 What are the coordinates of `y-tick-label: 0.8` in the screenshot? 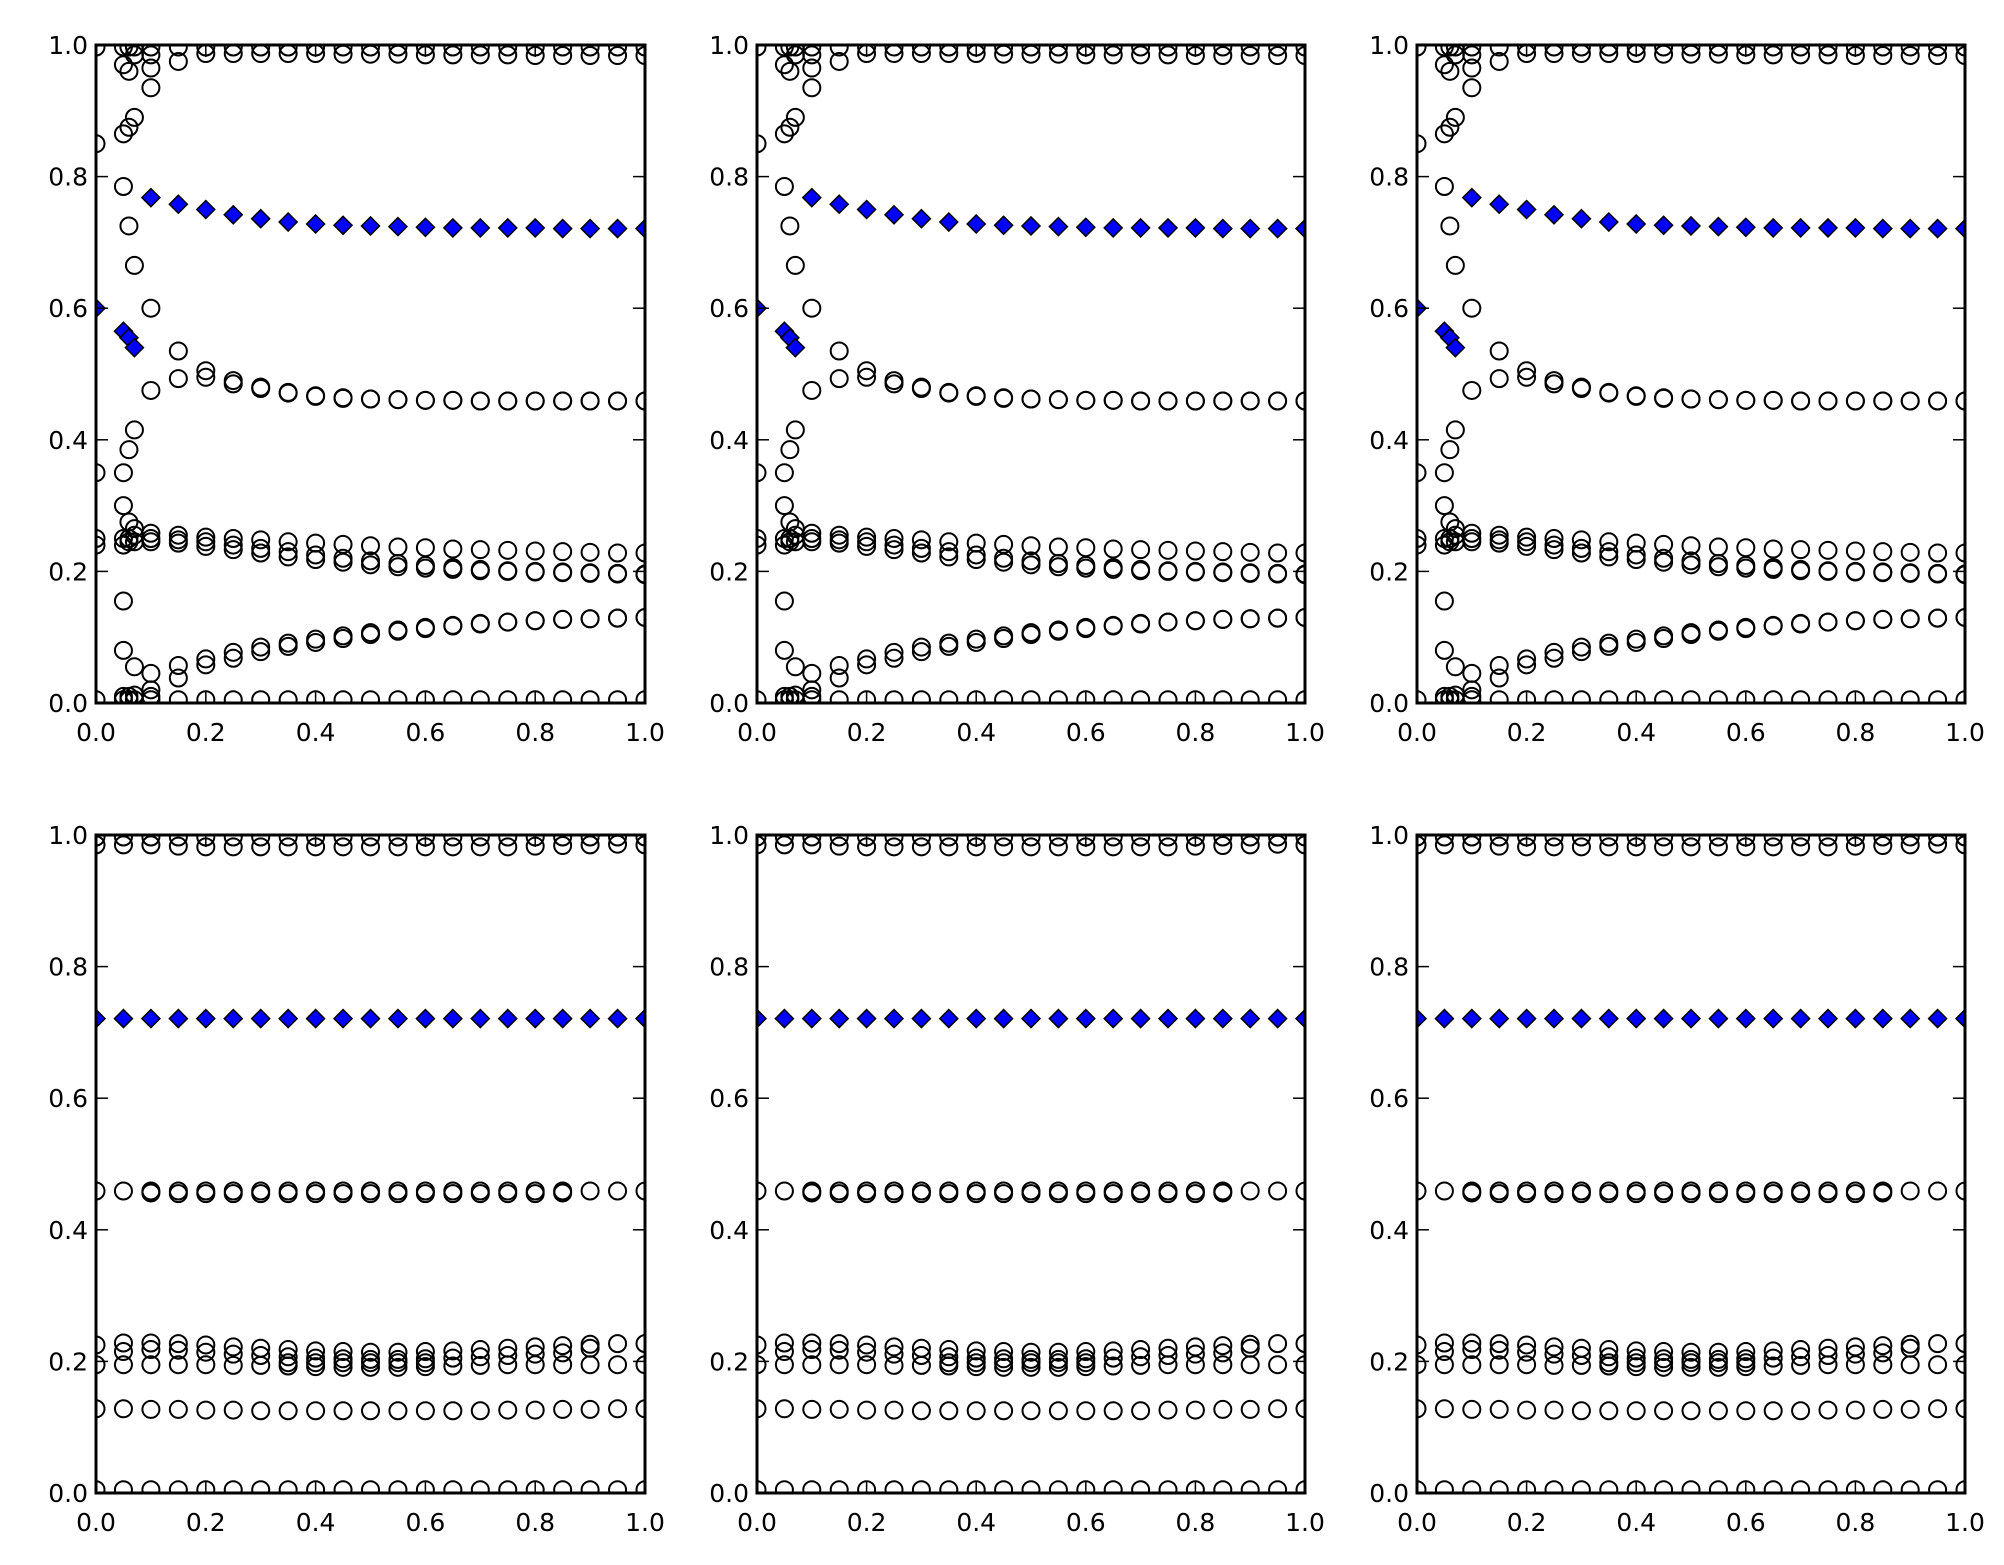 It's located at (68, 967).